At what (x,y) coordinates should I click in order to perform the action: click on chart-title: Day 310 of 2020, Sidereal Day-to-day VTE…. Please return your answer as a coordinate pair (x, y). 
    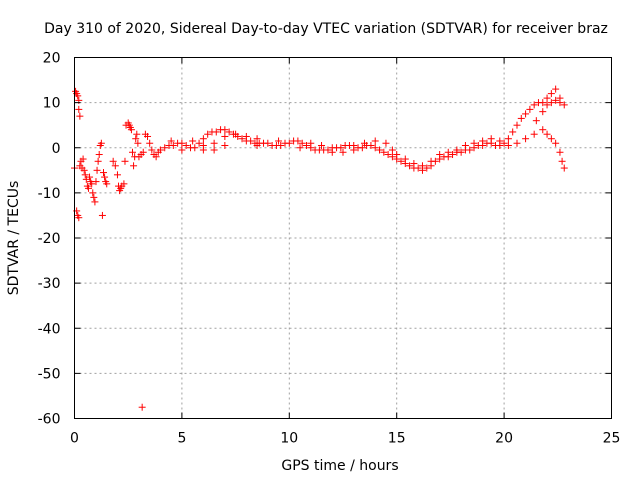
    Looking at the image, I should click on (326, 29).